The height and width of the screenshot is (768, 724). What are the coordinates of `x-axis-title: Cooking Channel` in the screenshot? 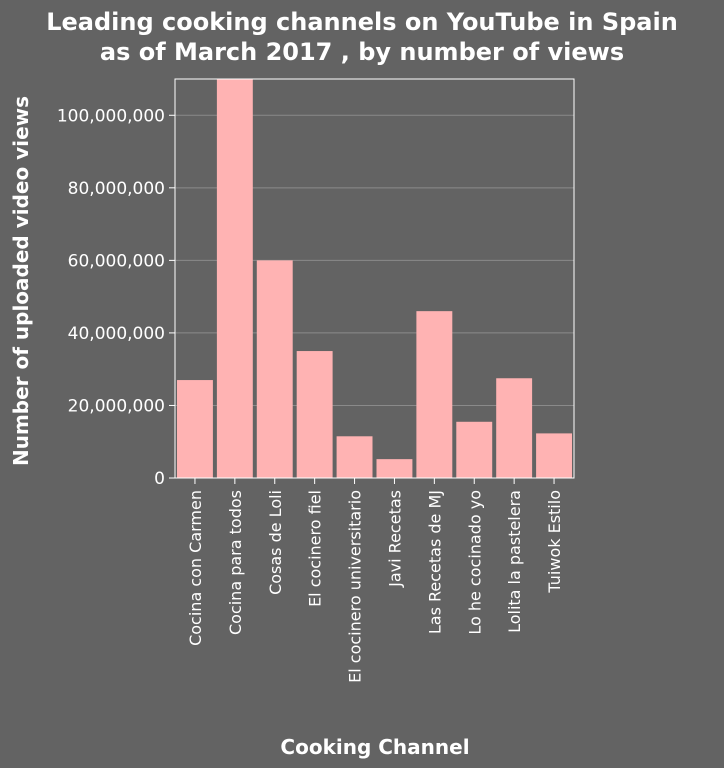 It's located at (374, 747).